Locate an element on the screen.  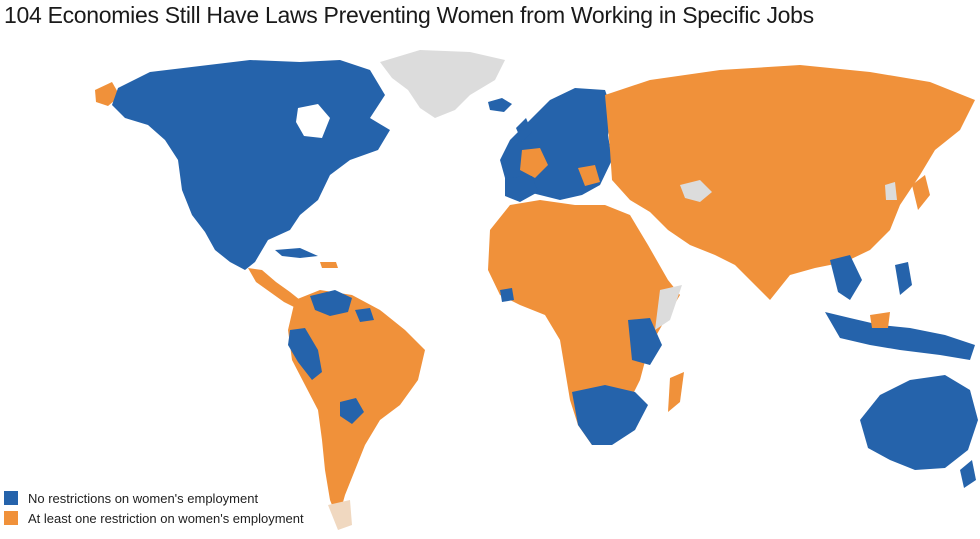
region-north-america is located at coordinates (251, 165).